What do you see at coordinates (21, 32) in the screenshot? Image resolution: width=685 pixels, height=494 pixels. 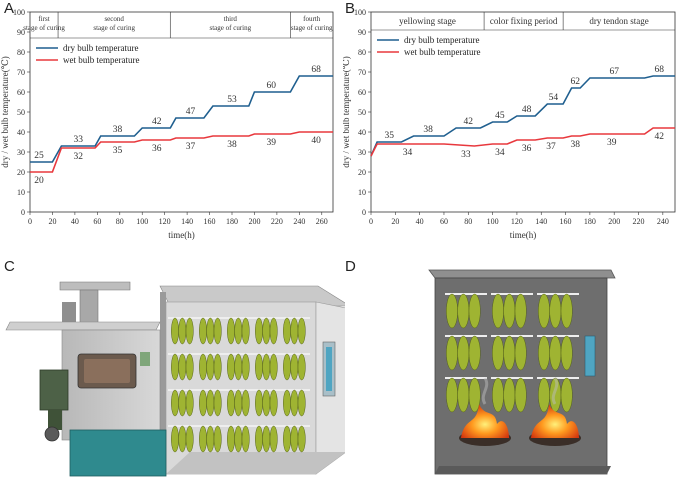 I see `y-tick-label: 90` at bounding box center [21, 32].